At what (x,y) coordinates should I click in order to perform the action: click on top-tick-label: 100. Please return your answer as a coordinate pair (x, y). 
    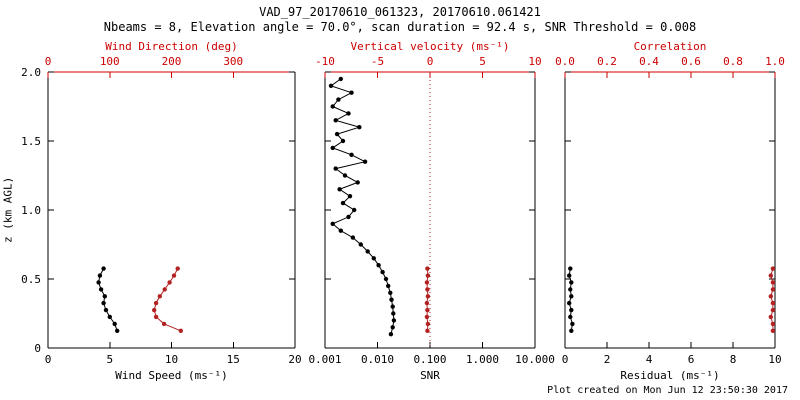
    Looking at the image, I should click on (110, 61).